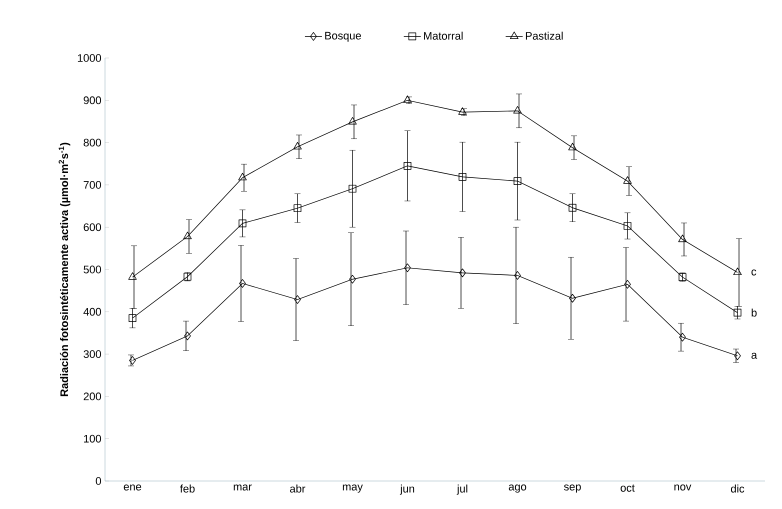 The width and height of the screenshot is (782, 509). I want to click on x-tick-label: sep, so click(572, 488).